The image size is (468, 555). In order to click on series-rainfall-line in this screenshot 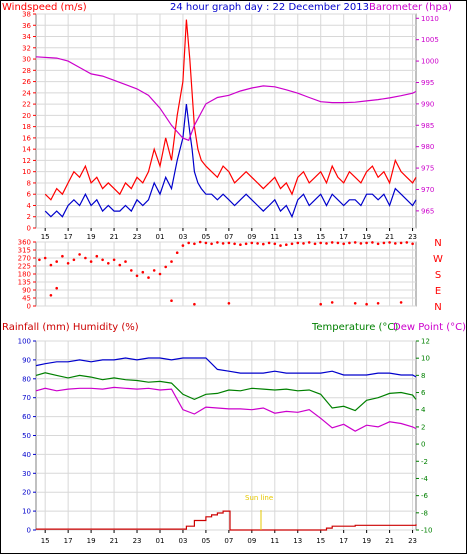, I will do `click(226, 520)`.